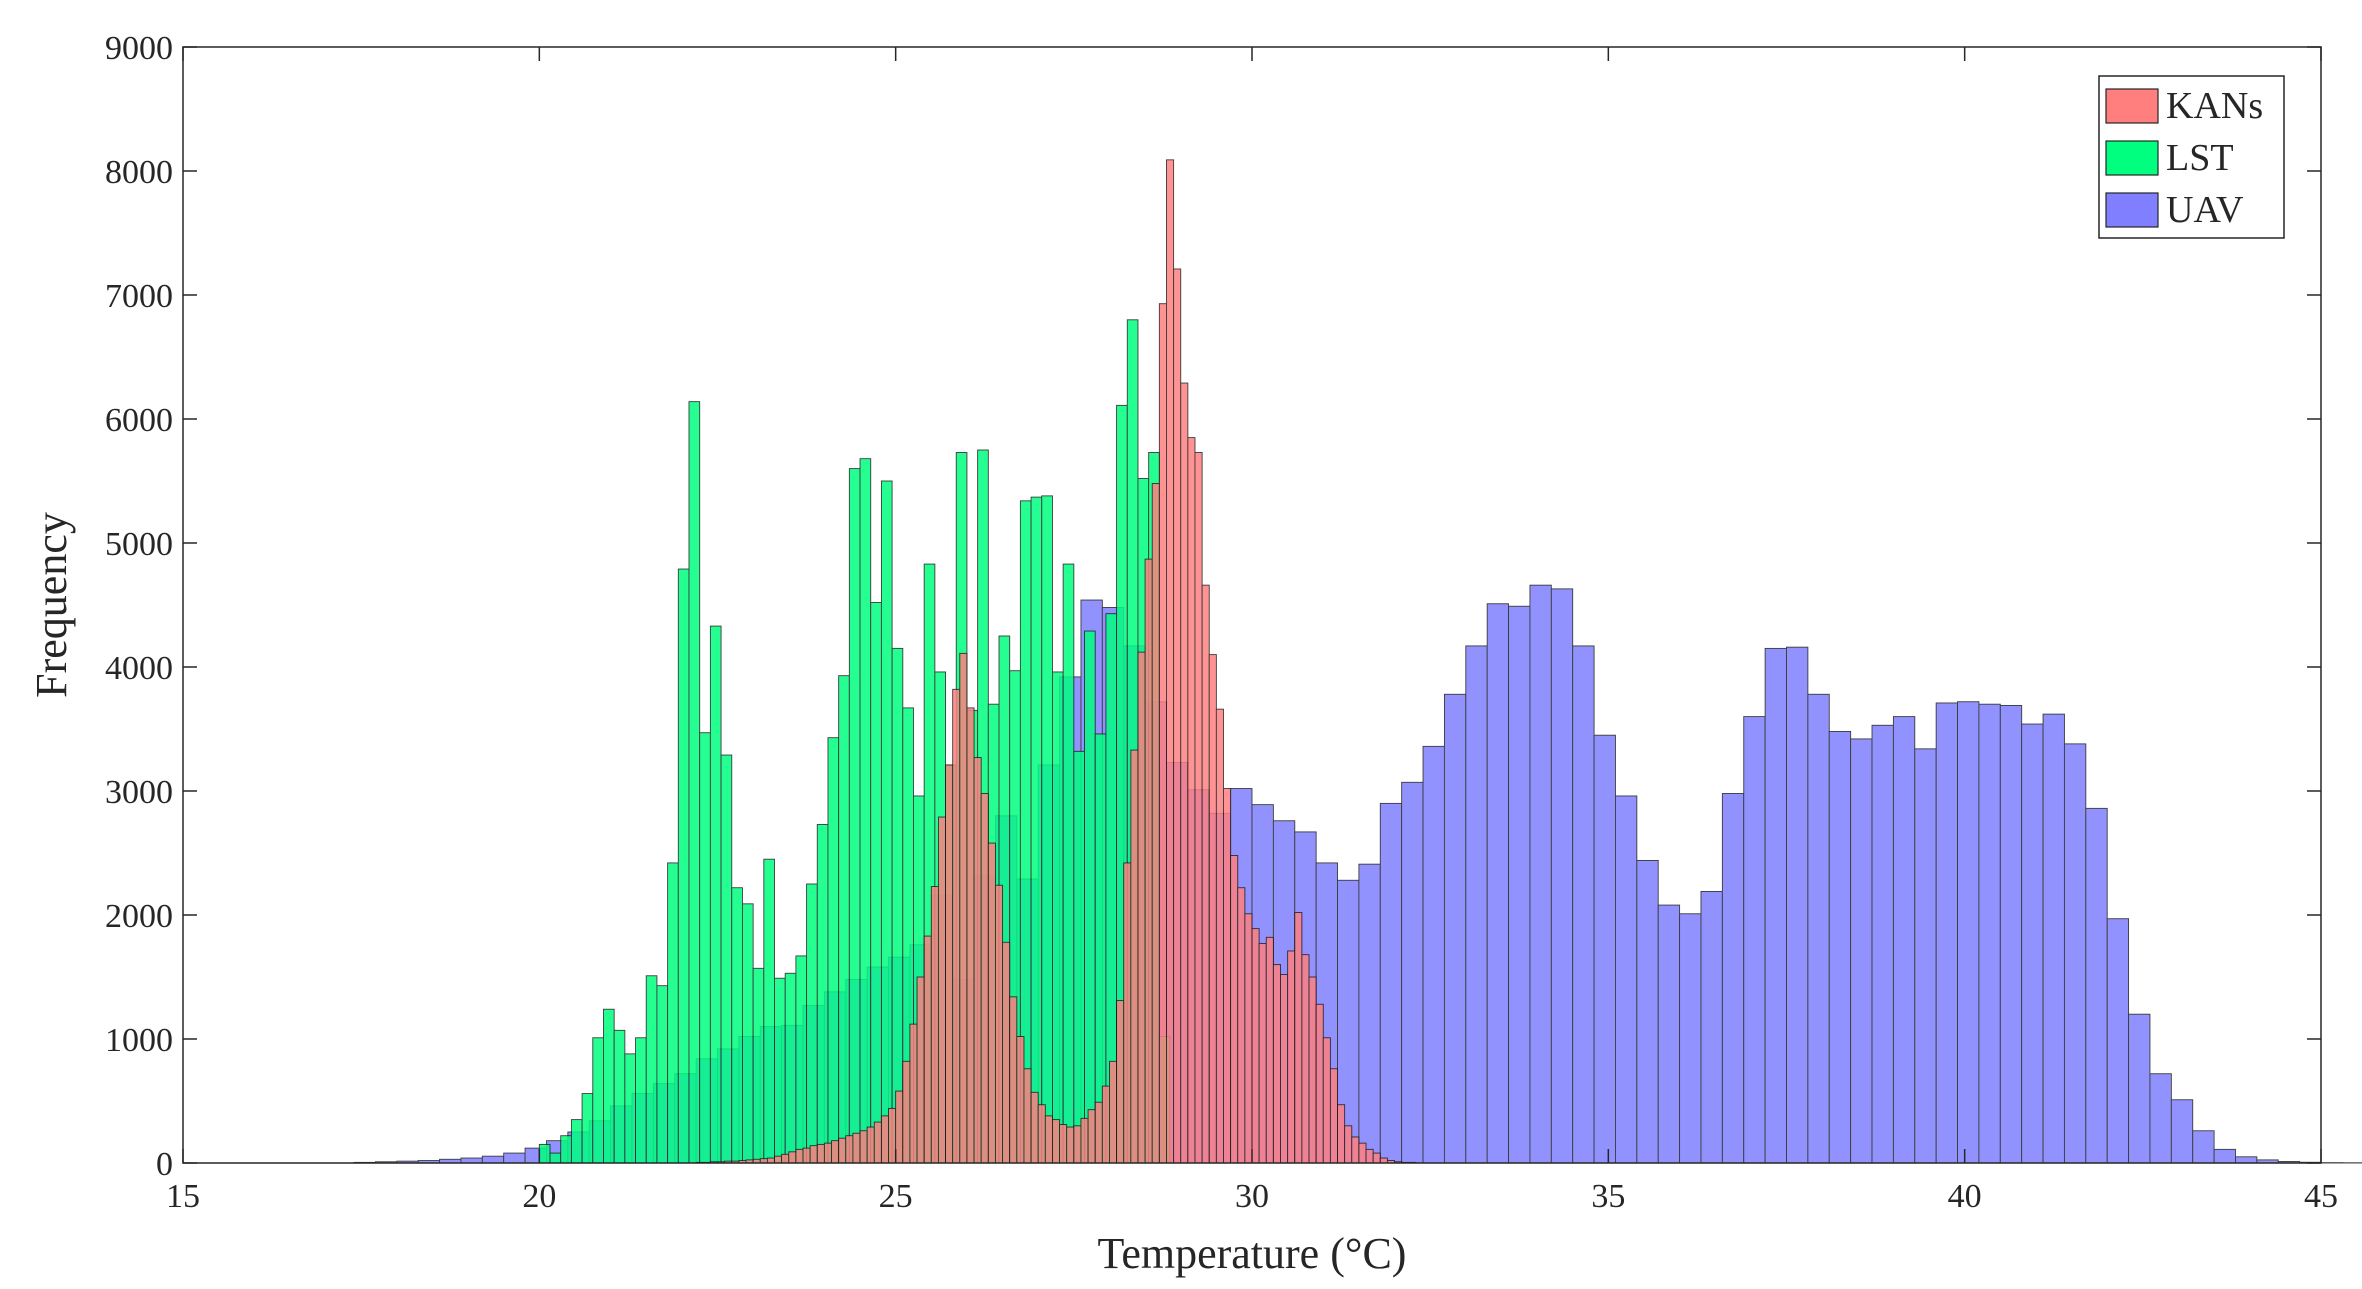 This screenshot has width=2362, height=1289. Describe the element at coordinates (2200, 158) in the screenshot. I see `legend-label-lst: LST` at that location.